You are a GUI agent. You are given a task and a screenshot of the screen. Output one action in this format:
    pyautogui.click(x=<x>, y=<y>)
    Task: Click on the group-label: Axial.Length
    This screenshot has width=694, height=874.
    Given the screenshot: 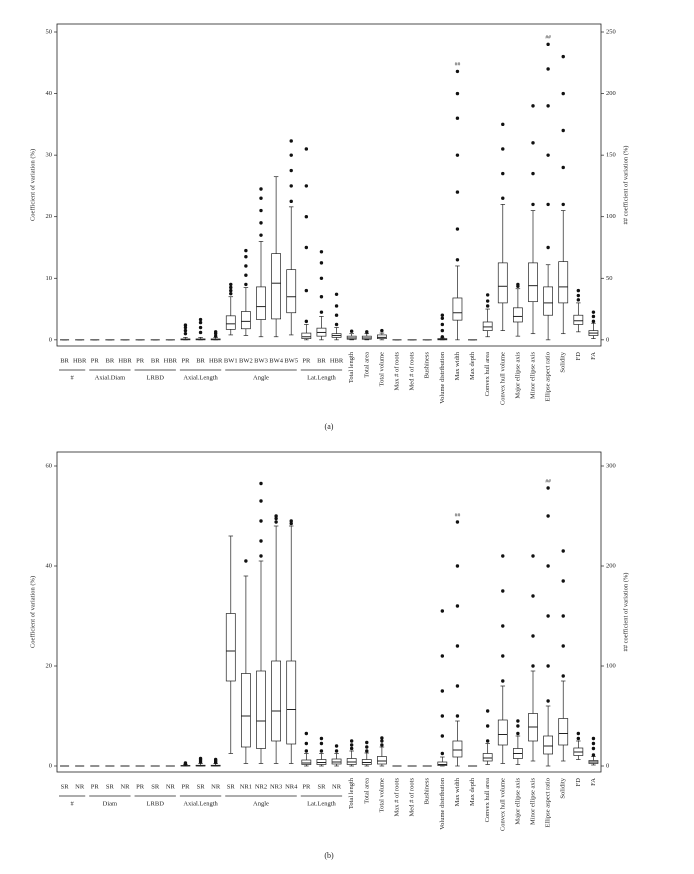 What is the action you would take?
    pyautogui.click(x=200, y=377)
    